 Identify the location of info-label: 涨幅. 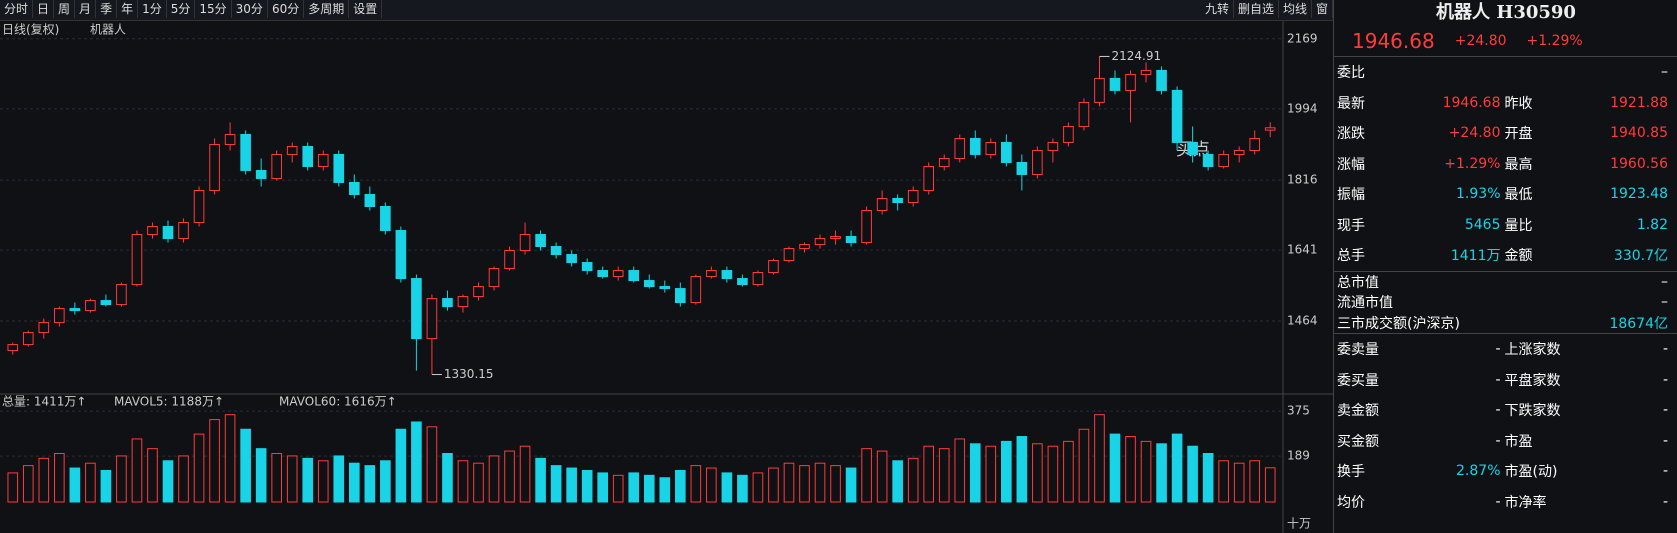
(1351, 164).